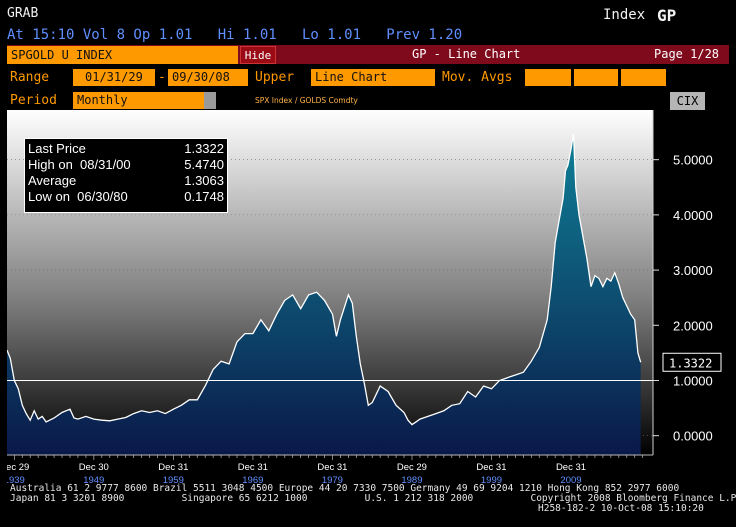 This screenshot has height=527, width=736. I want to click on y-tick-label: 1.0000, so click(693, 380).